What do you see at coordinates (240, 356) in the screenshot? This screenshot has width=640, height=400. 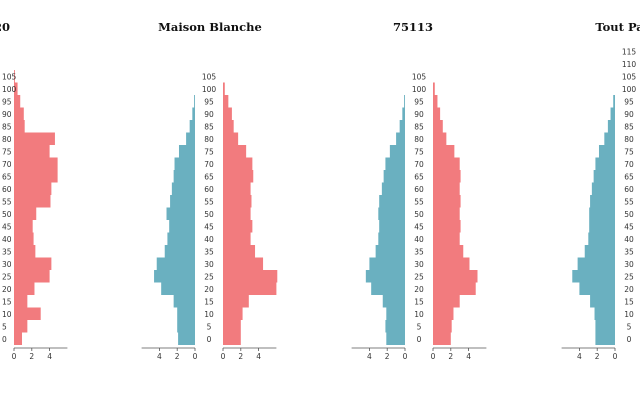 I see `right-axis-tick-label: 2` at bounding box center [240, 356].